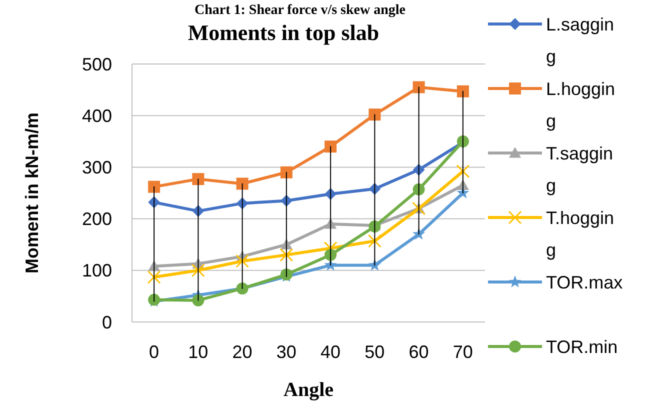 The width and height of the screenshot is (652, 403). Describe the element at coordinates (242, 352) in the screenshot. I see `x-tick-label: 20` at that location.